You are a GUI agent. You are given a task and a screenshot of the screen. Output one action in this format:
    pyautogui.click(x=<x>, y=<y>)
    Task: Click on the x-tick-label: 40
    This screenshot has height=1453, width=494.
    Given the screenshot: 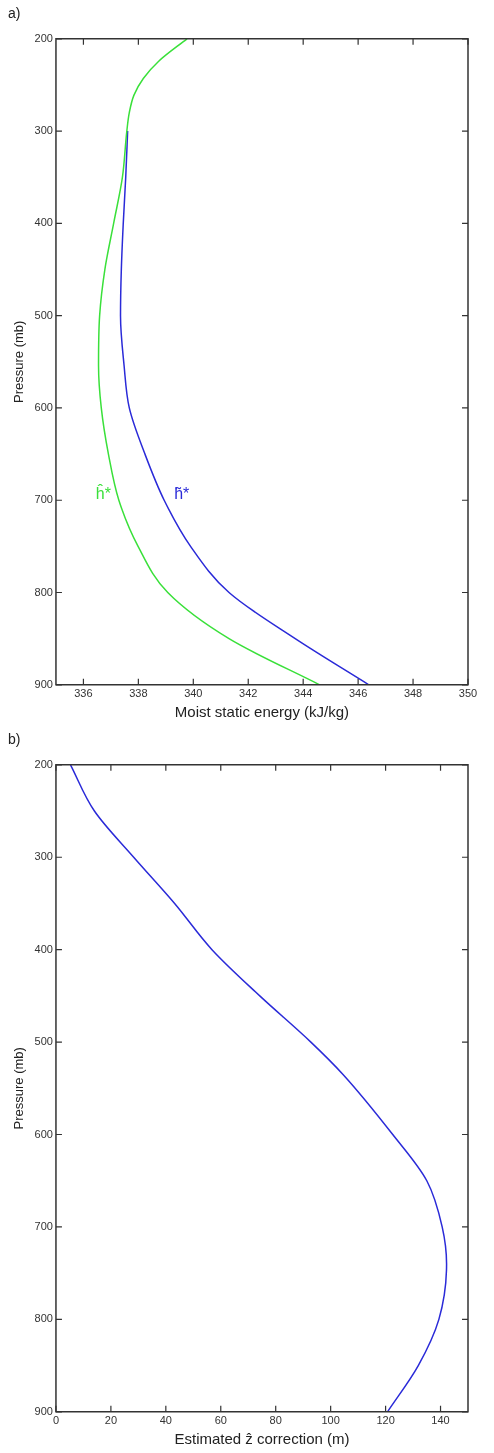 What is the action you would take?
    pyautogui.click(x=165, y=1420)
    